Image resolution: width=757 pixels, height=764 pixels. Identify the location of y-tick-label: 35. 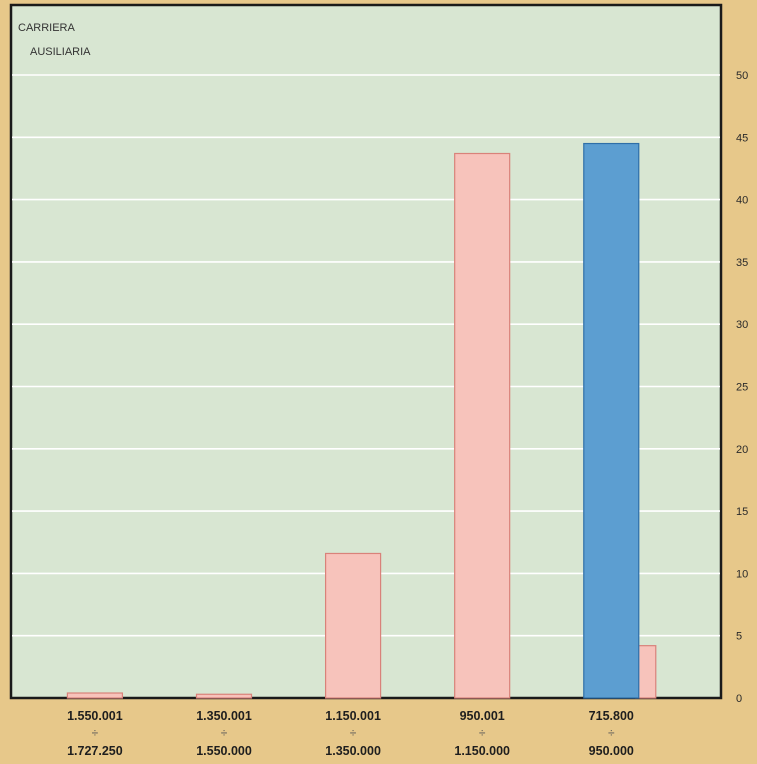
(742, 263).